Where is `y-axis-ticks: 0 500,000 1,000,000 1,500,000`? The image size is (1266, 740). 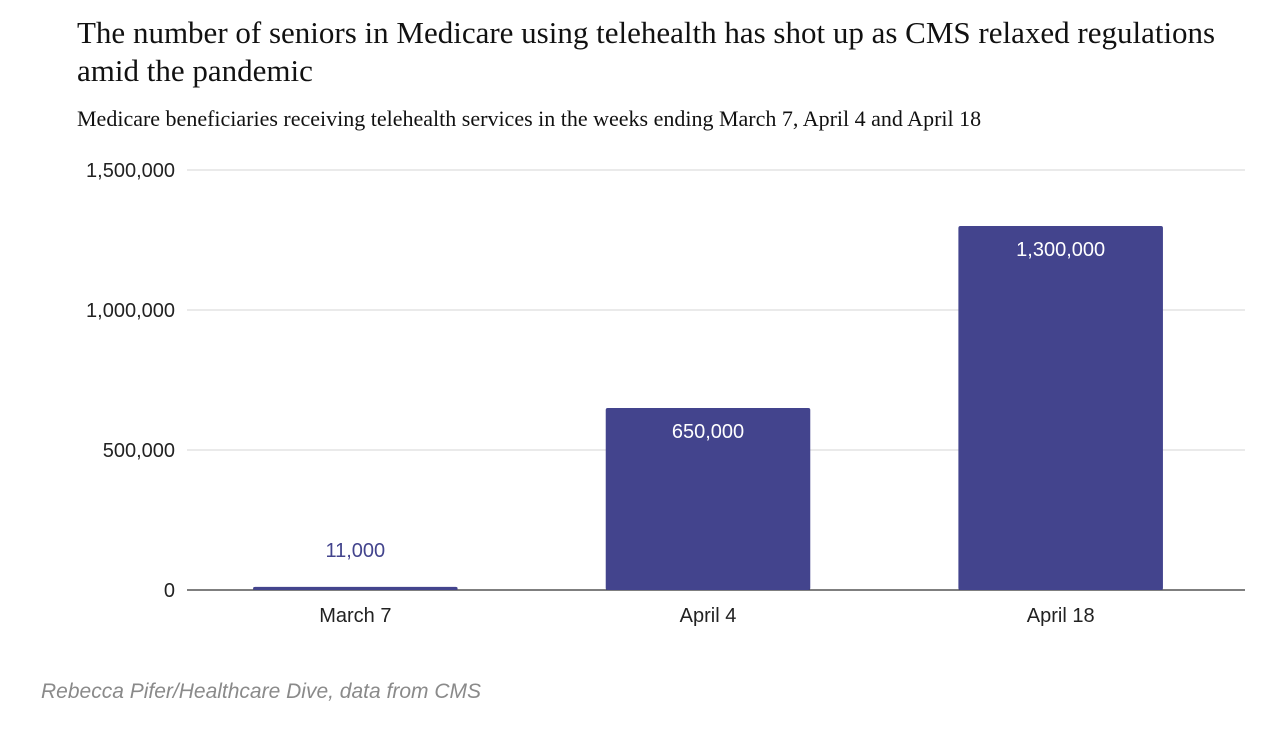
y-axis-ticks: 0 500,000 1,000,000 1,500,000 is located at coordinates (130, 381).